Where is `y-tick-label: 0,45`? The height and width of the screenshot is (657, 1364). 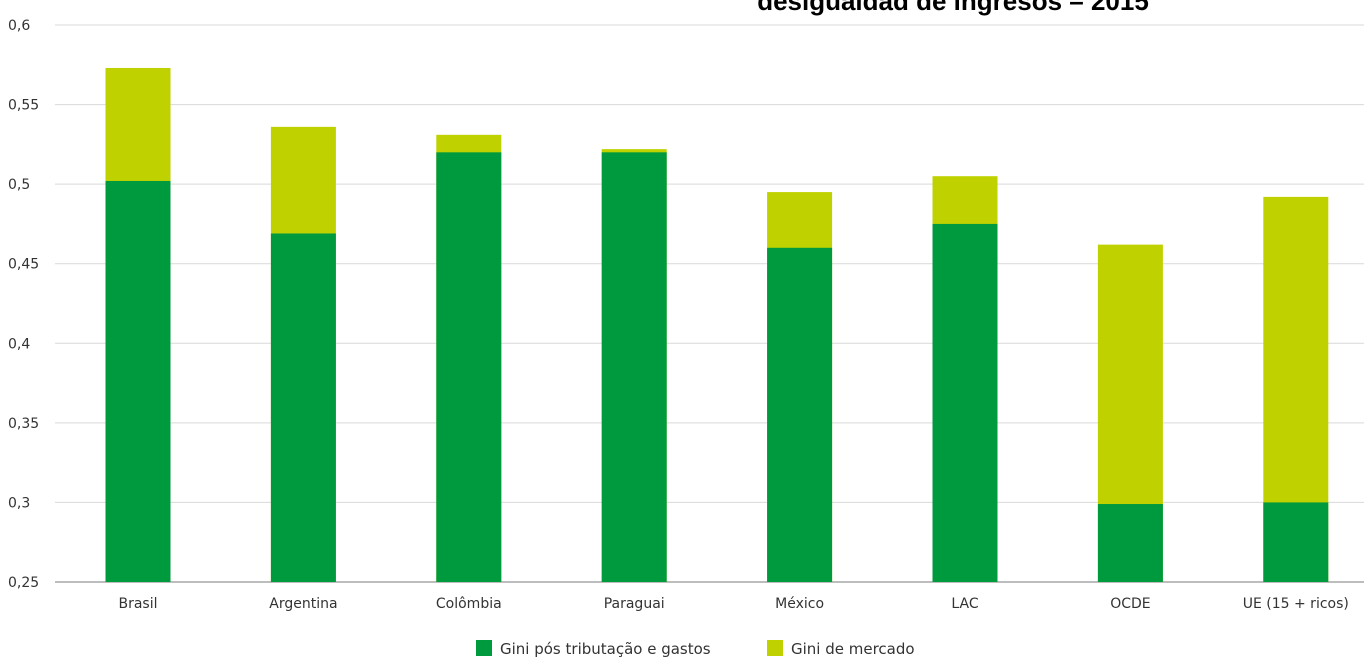 y-tick-label: 0,45 is located at coordinates (23, 265).